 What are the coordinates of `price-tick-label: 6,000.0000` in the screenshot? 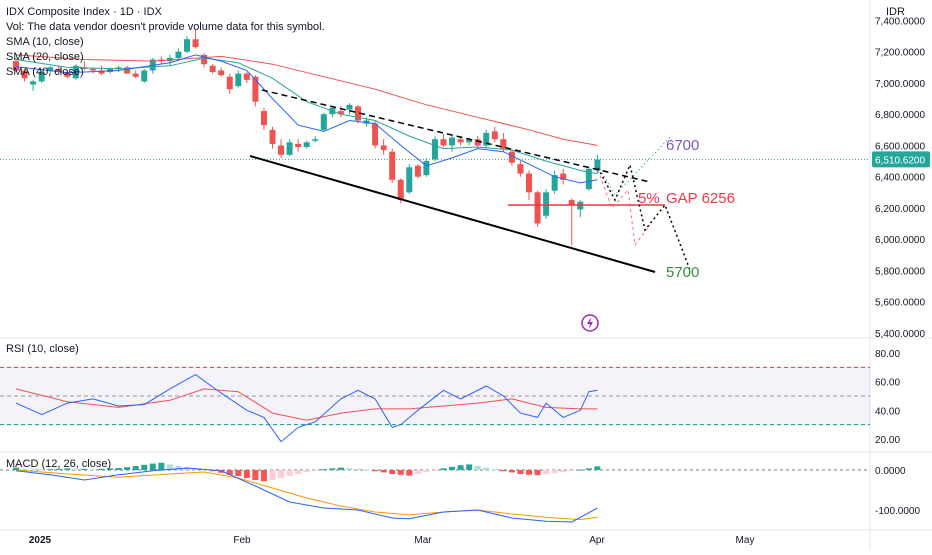 It's located at (900, 240).